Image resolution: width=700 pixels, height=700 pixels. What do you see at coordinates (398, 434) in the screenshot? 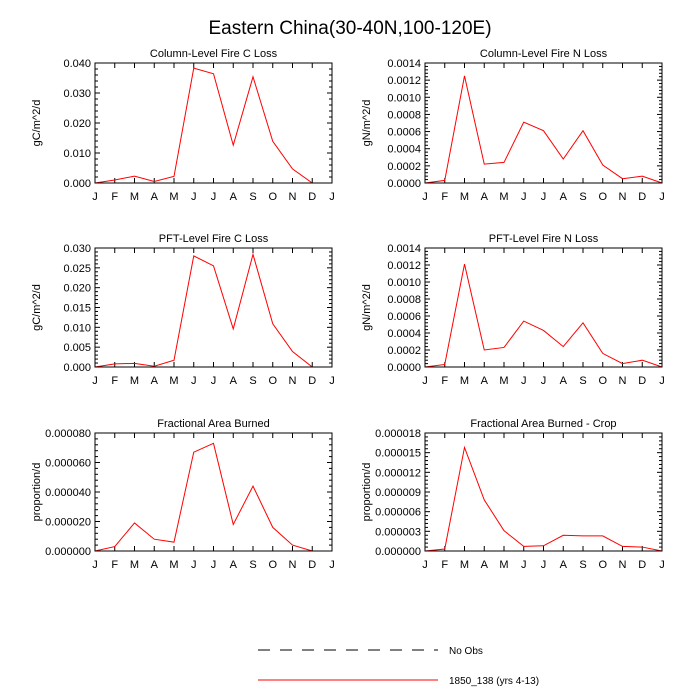
I see `y-tick-label: 0.000018` at bounding box center [398, 434].